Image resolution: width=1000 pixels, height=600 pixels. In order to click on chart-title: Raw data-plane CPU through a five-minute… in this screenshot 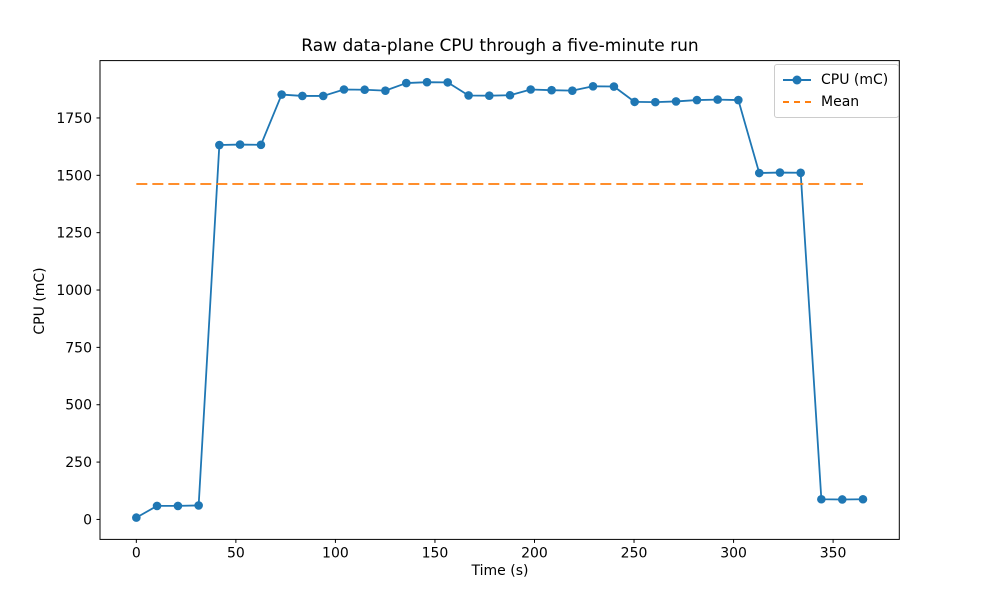, I will do `click(500, 46)`.